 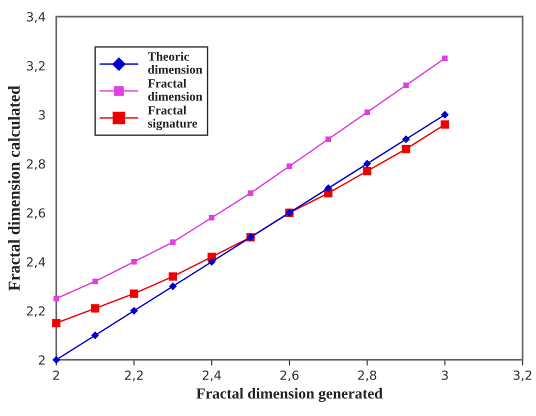 I want to click on legend-label: Fractal dimension, so click(x=175, y=89).